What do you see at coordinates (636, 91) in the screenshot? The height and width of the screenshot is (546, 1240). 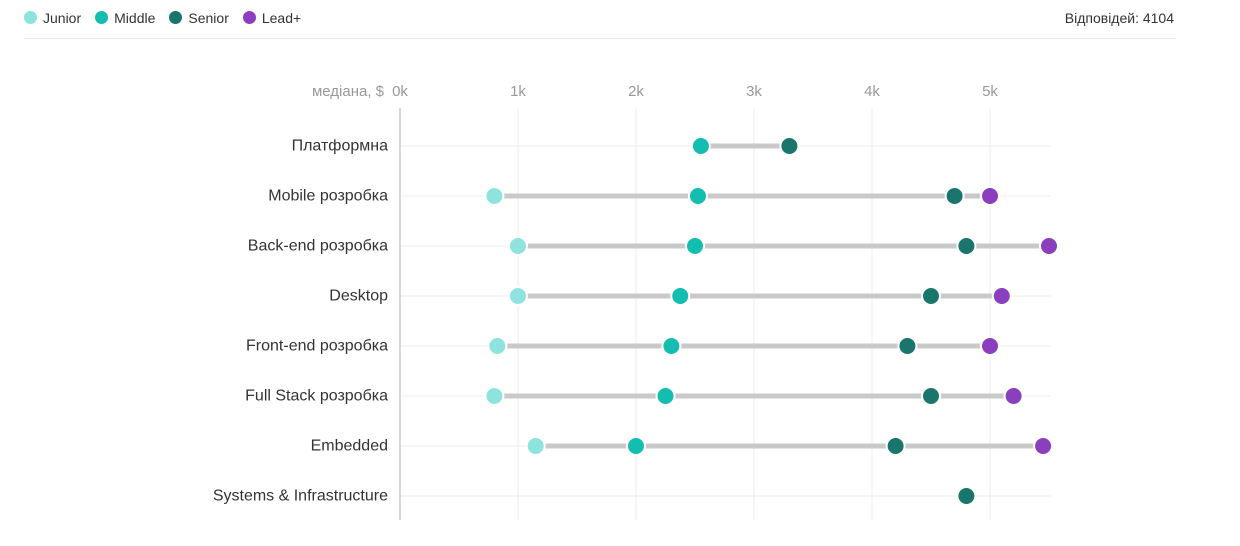 I see `x-tick-label: 2k` at bounding box center [636, 91].